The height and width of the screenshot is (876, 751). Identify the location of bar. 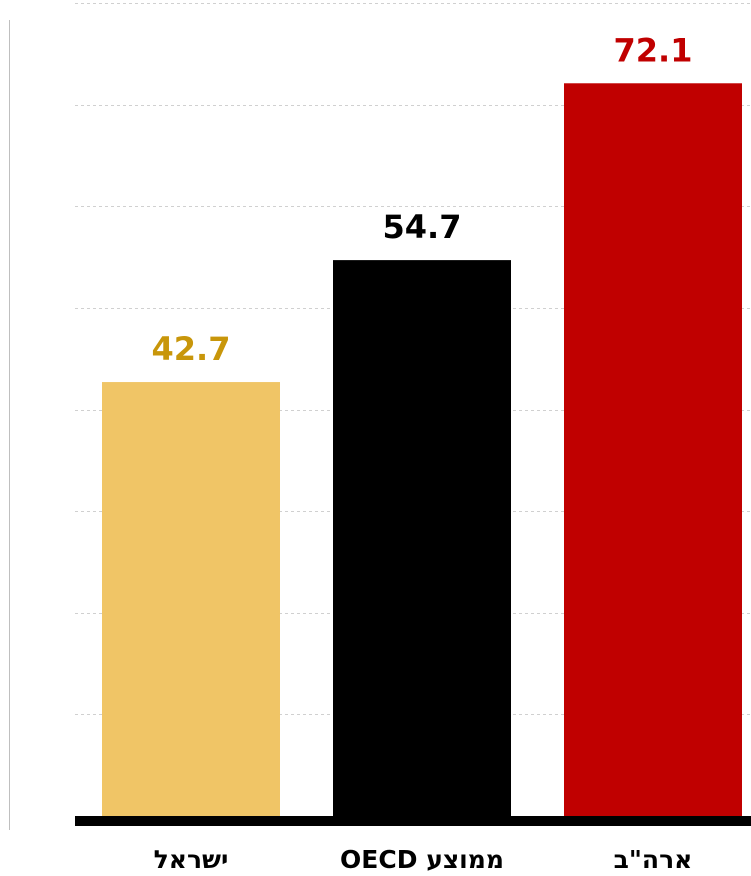
(191, 599).